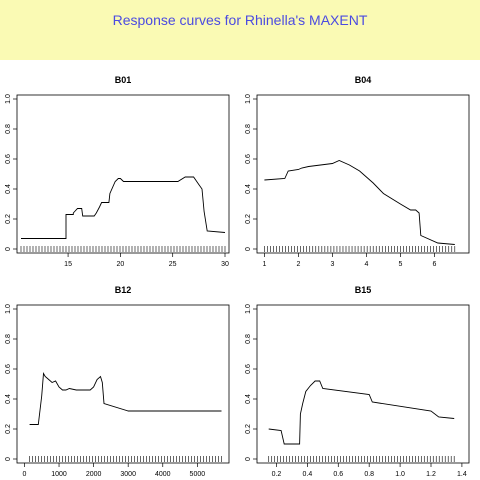  What do you see at coordinates (59, 474) in the screenshot?
I see `x-tick-label: 1000` at bounding box center [59, 474].